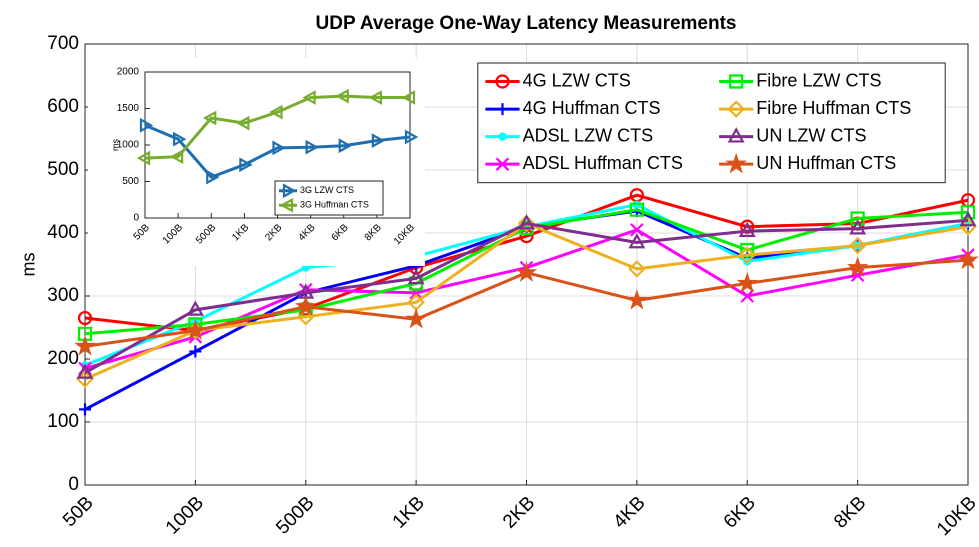 The height and width of the screenshot is (547, 979). I want to click on legend-label: Fibre LZW CTS, so click(818, 80).